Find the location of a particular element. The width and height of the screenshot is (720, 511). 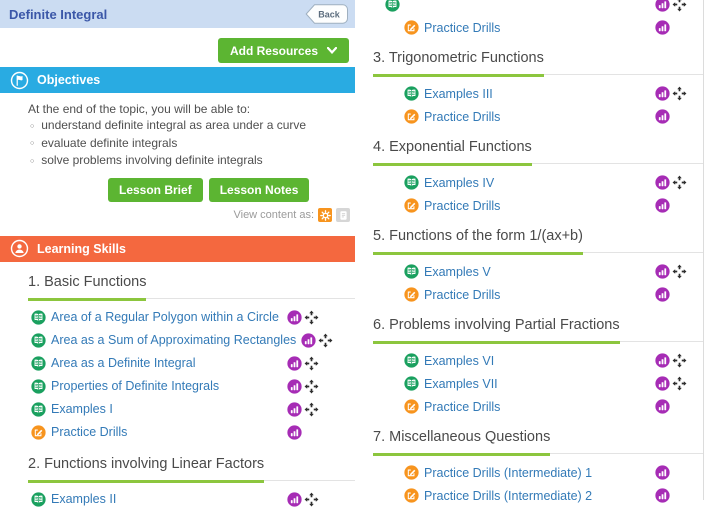

back-button: Back is located at coordinates (327, 14).